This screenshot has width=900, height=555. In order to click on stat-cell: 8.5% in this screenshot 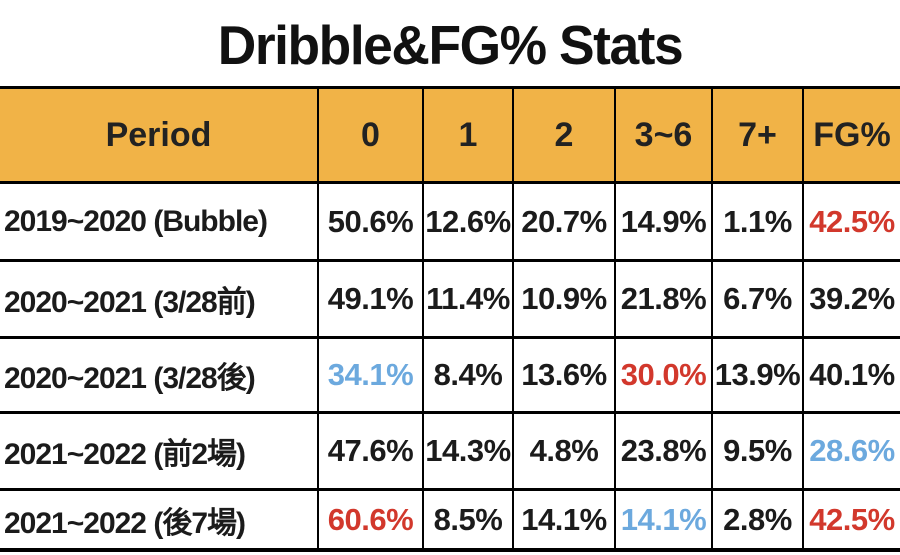, I will do `click(467, 520)`.